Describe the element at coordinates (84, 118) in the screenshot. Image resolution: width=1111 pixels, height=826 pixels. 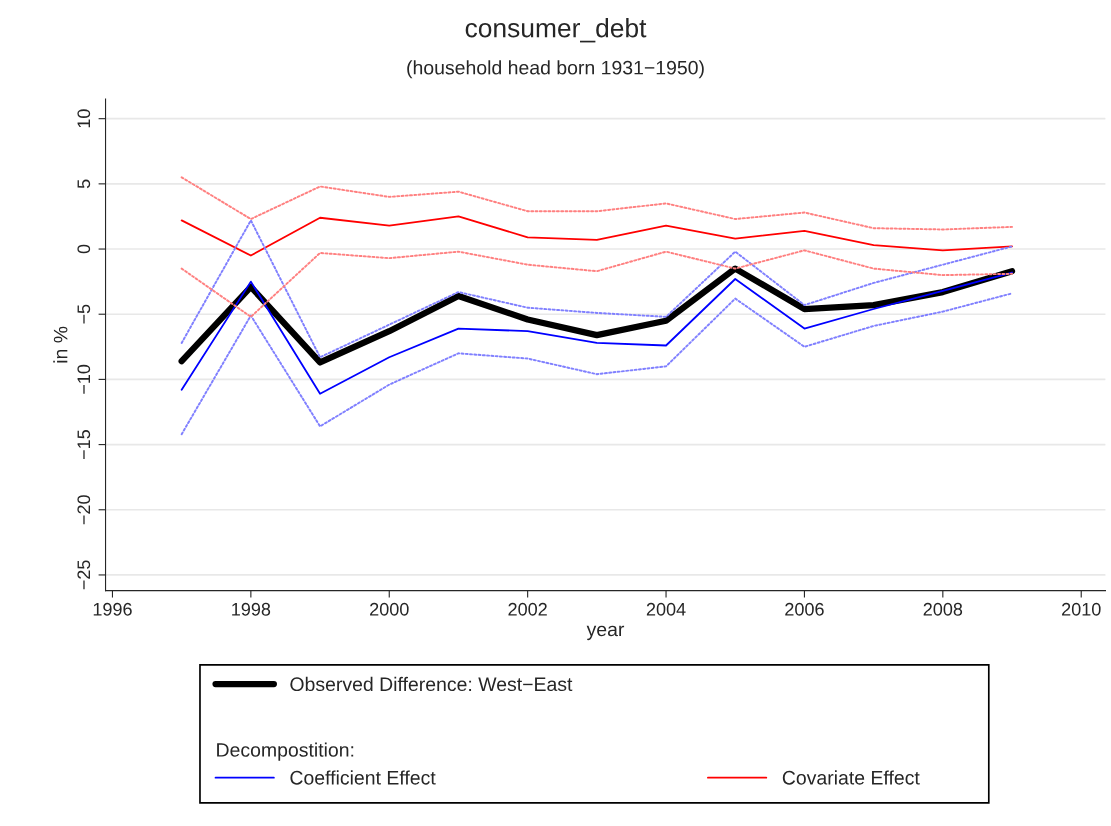
I see `y-tick-label: 10` at that location.